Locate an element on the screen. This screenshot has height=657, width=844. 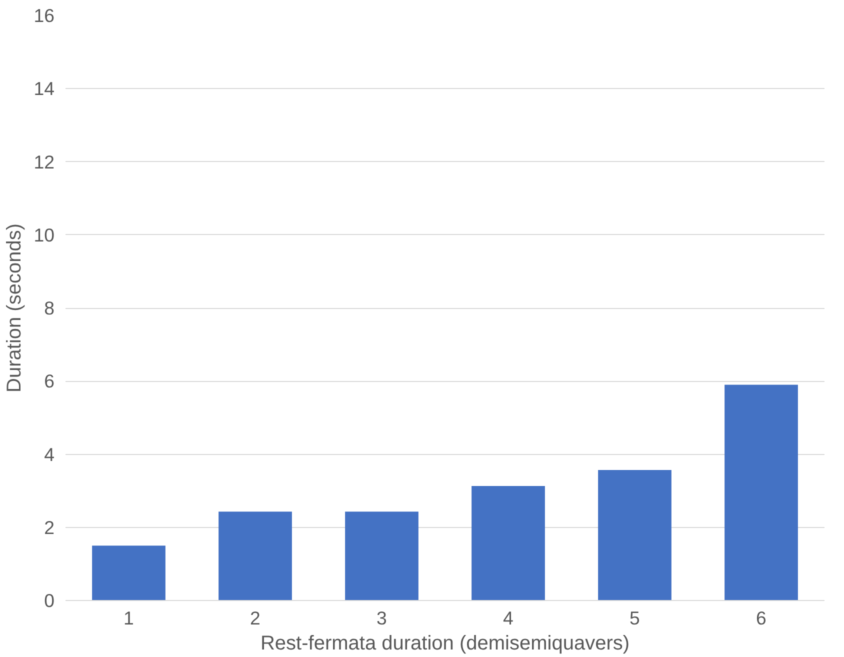
y-tick-label: 0 is located at coordinates (49, 600).